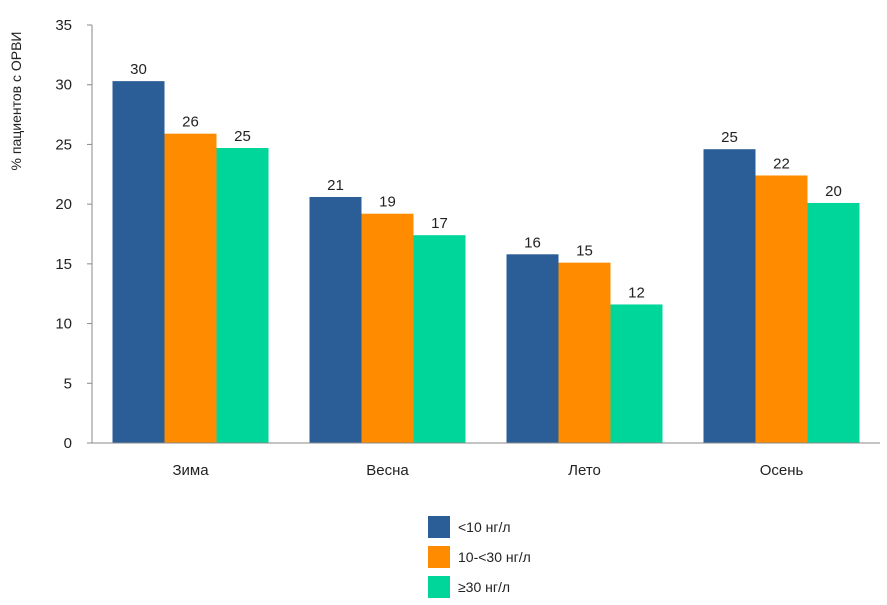 The width and height of the screenshot is (887, 605). What do you see at coordinates (782, 470) in the screenshot?
I see `category-label: Осень` at bounding box center [782, 470].